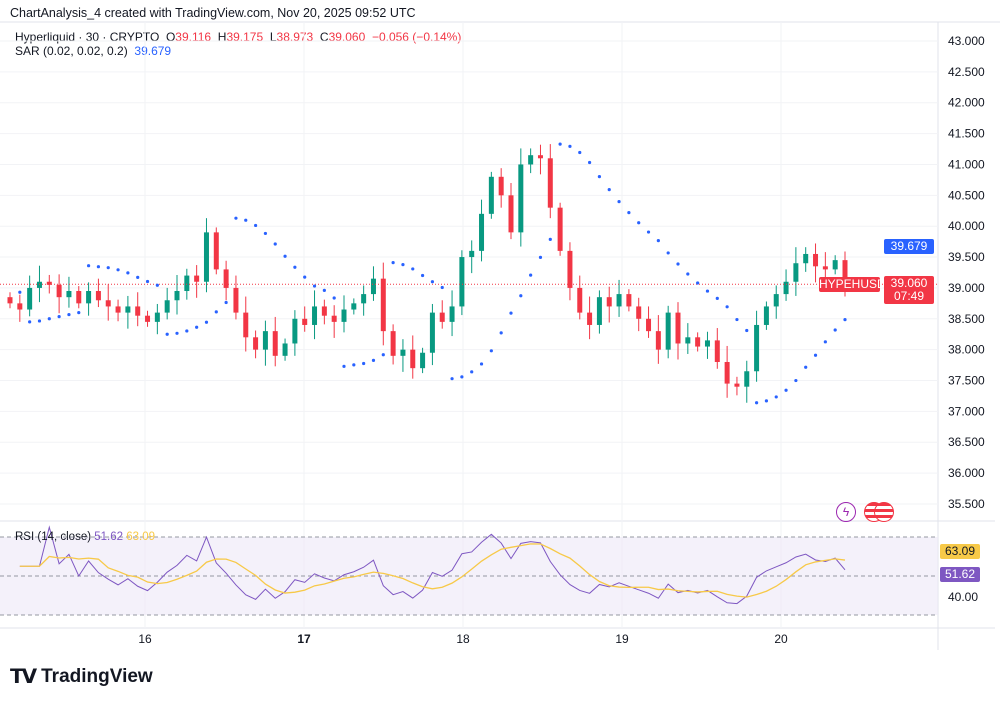  Describe the element at coordinates (109, 537) in the screenshot. I see `rsi-value: 51.62` at that location.